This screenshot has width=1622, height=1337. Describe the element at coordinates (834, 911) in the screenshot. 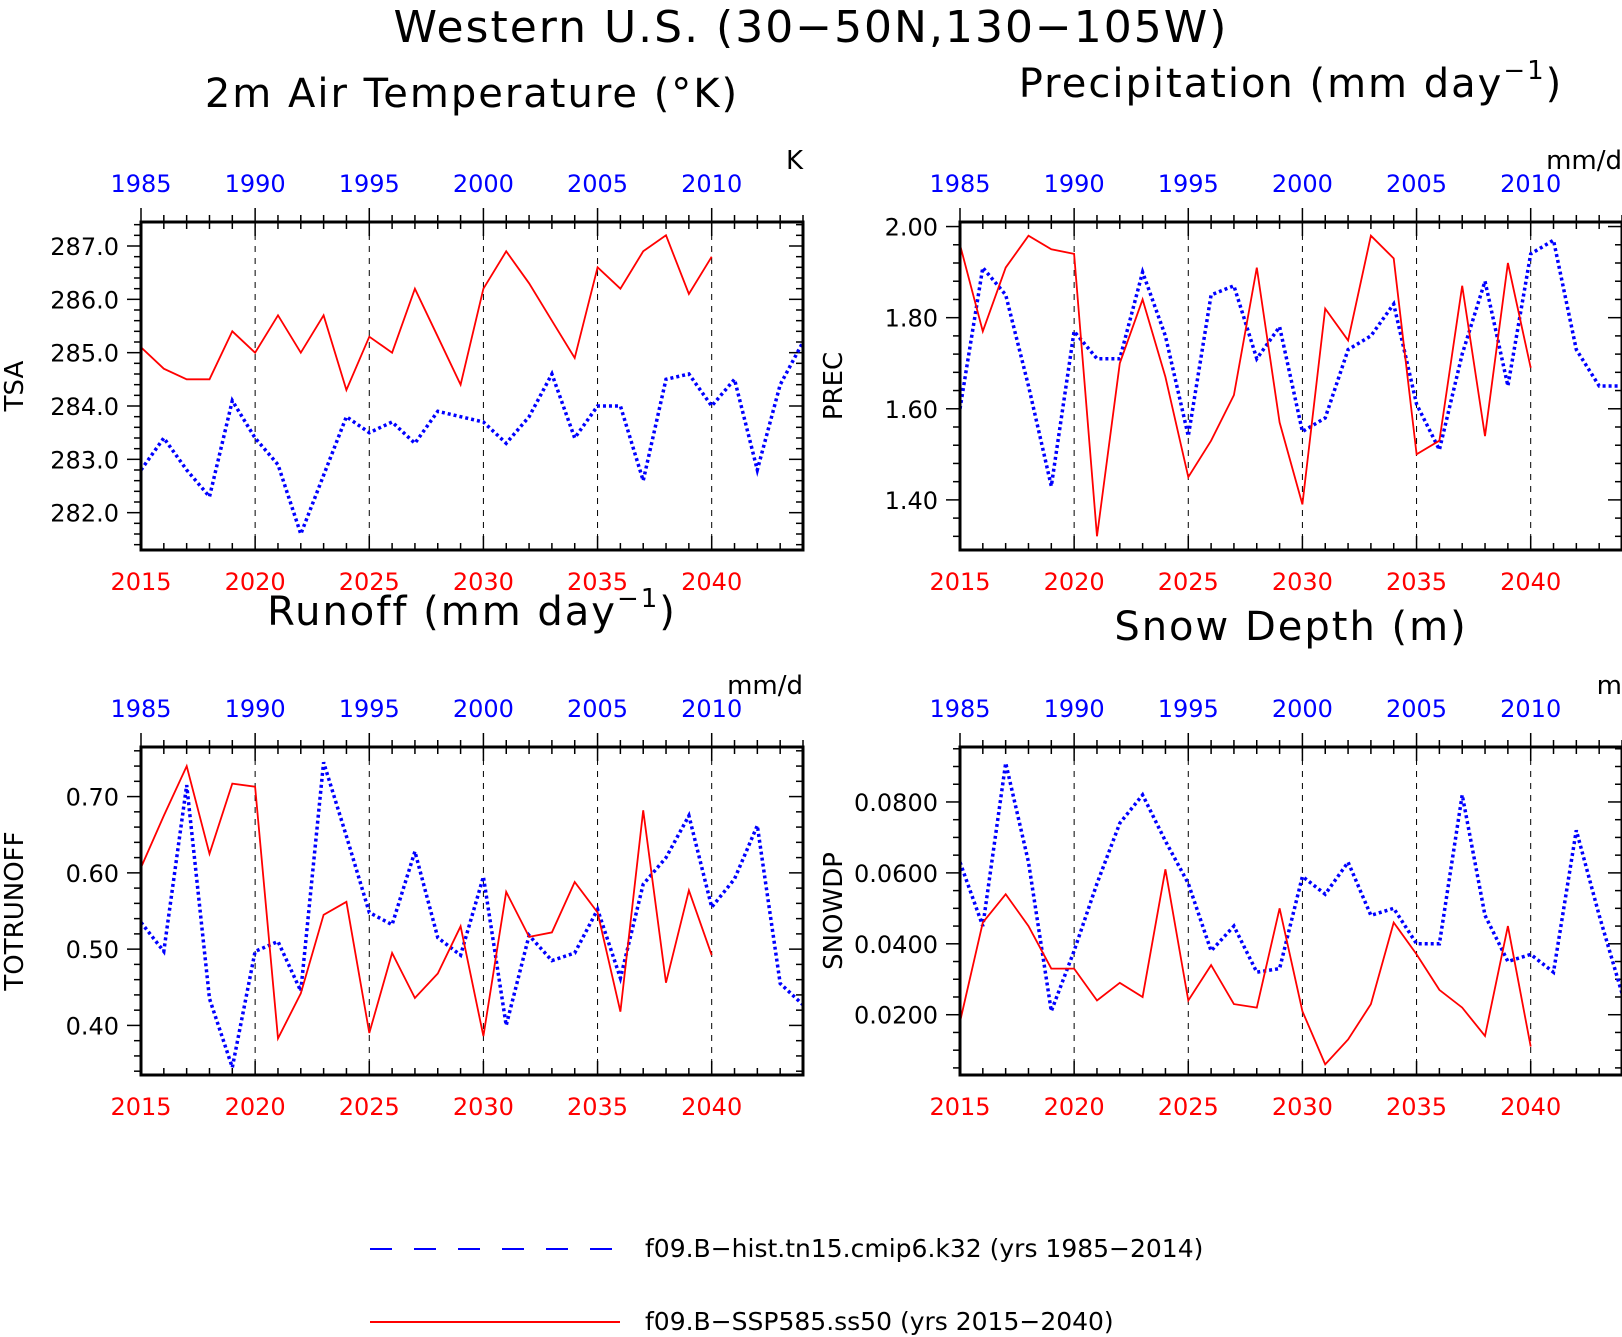

I see `y-axis-label: SNOWDP` at that location.